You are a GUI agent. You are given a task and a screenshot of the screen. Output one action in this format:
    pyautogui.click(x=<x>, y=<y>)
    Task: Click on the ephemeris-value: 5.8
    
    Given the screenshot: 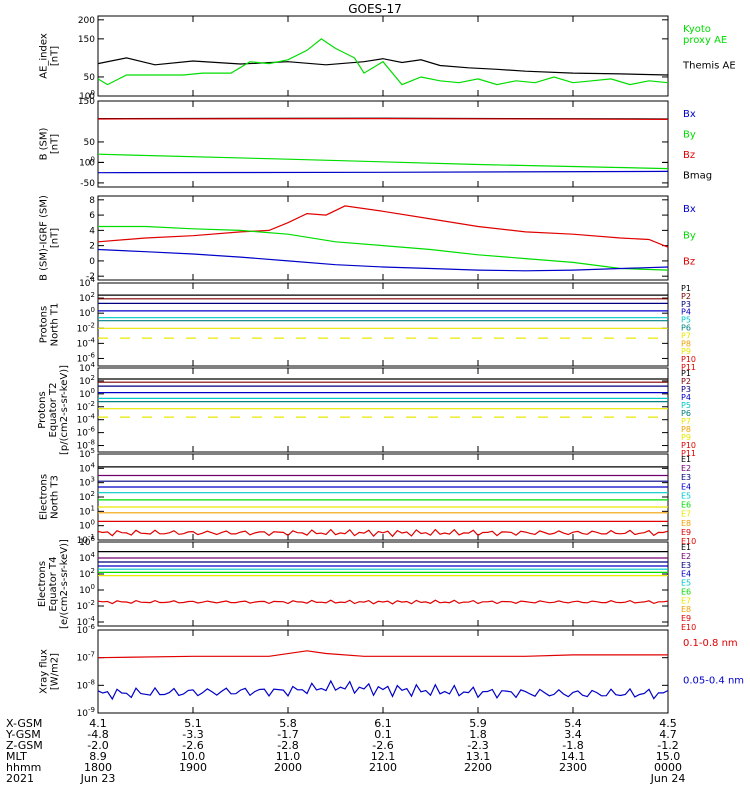 What is the action you would take?
    pyautogui.click(x=288, y=723)
    